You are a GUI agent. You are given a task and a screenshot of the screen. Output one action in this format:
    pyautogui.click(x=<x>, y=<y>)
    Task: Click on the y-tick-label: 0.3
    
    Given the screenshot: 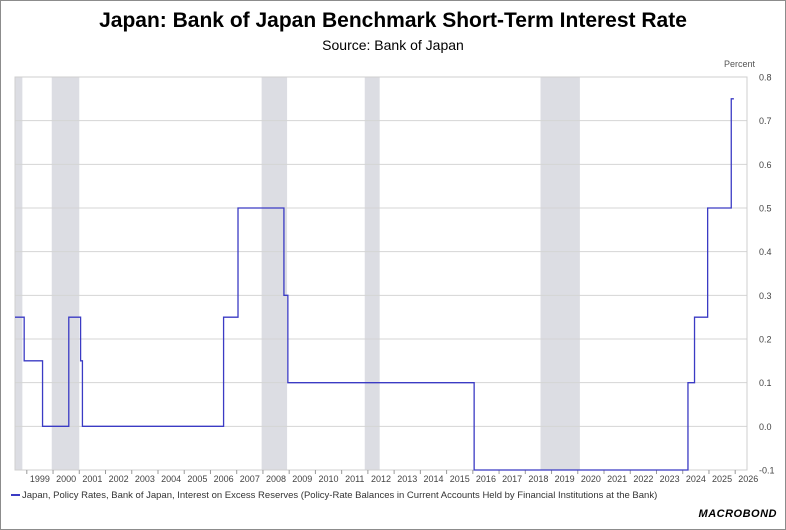 What is the action you would take?
    pyautogui.click(x=765, y=296)
    